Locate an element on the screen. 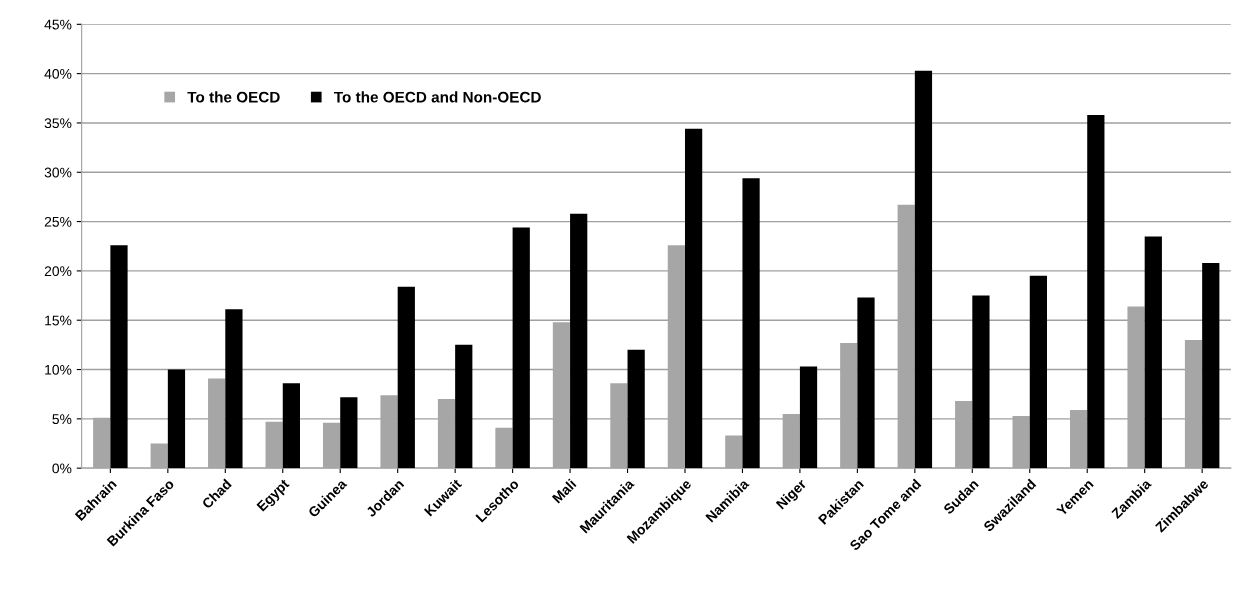 The height and width of the screenshot is (608, 1256). y-tick-label: 30% is located at coordinates (58, 172).